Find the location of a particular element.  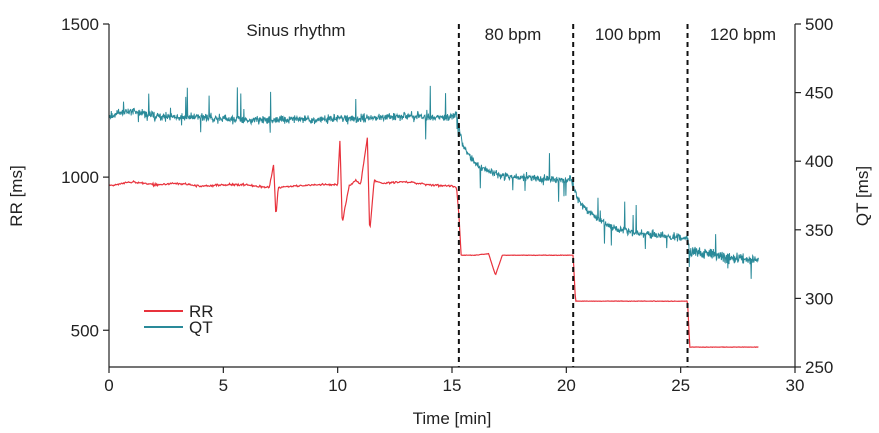

section-label-sinus: Sinus rhythm is located at coordinates (295, 30).